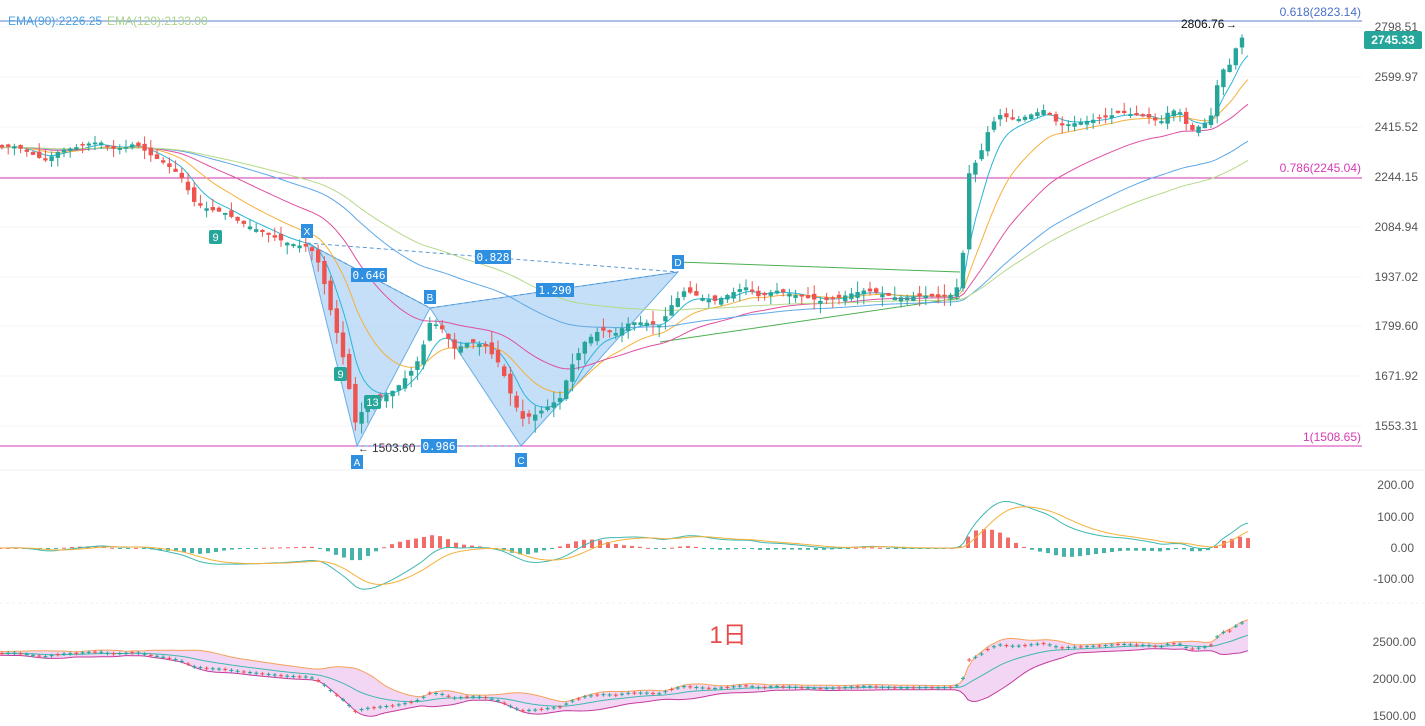  I want to click on bollinger-axis: 2500.00 2000.00 1500.00, so click(1395, 679).